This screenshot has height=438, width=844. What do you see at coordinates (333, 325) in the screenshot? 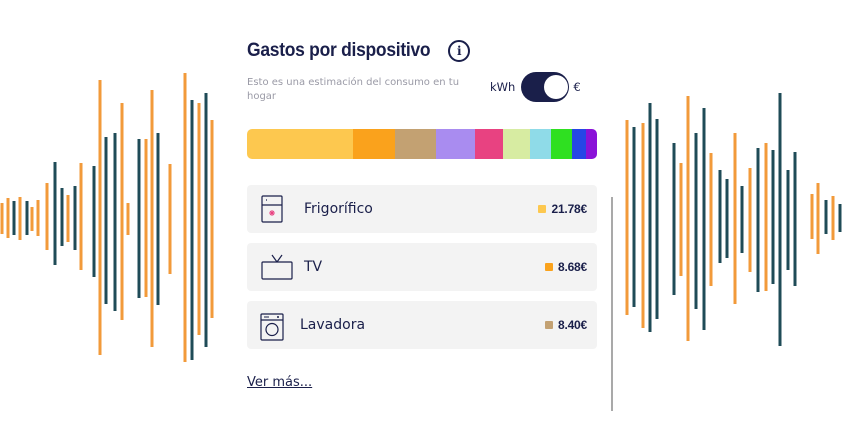
I see `device-name: Lavadora` at bounding box center [333, 325].